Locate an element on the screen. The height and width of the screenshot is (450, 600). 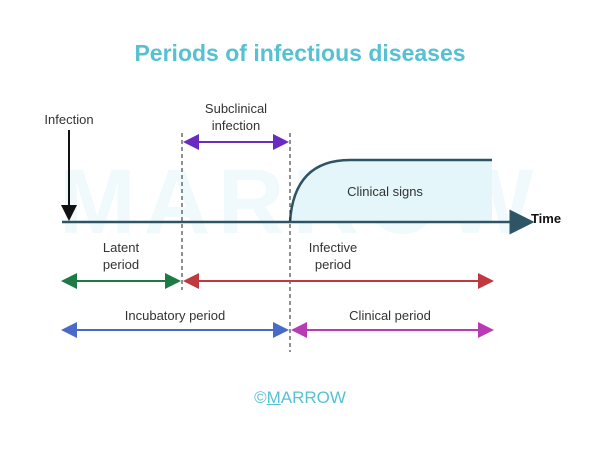
subclinical-label-line2: infection is located at coordinates (236, 125).